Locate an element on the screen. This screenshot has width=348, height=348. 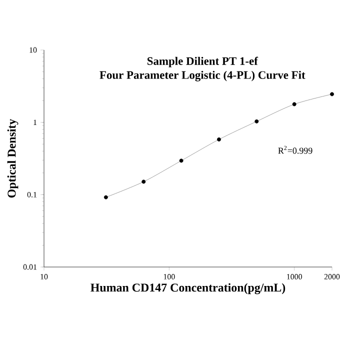
text: Sample Dilient PT 1-ef is located at coordinates (202, 62).